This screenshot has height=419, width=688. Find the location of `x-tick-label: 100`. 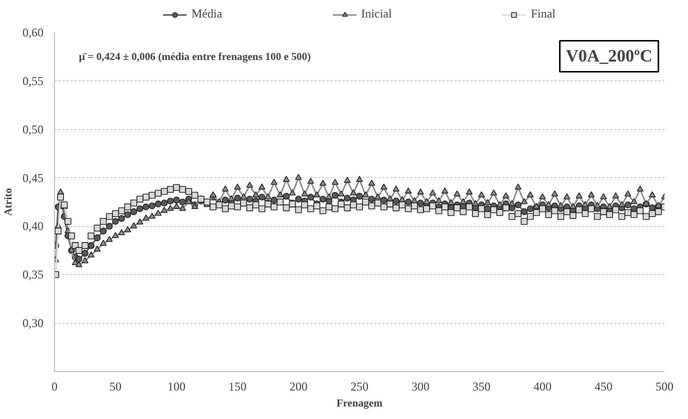

x-tick-label: 100 is located at coordinates (177, 387).